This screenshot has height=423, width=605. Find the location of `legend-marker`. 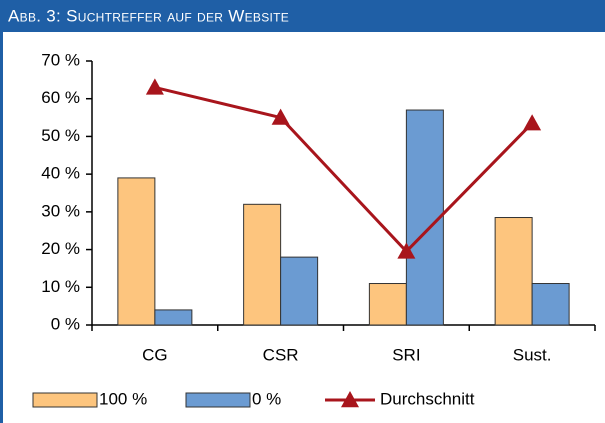

legend-marker is located at coordinates (350, 399).